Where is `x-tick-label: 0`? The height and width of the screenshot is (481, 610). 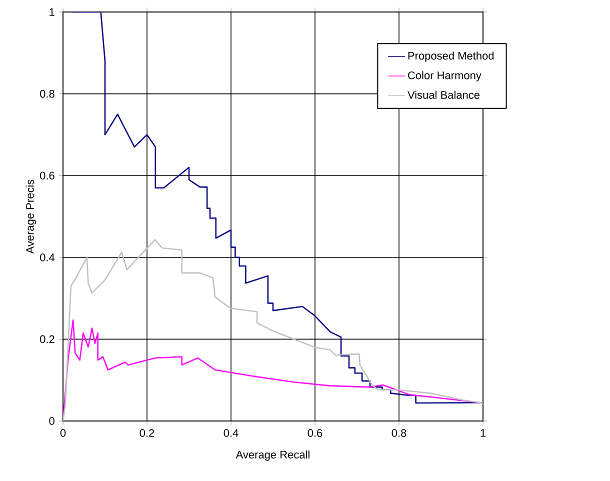 x-tick-label: 0 is located at coordinates (63, 433).